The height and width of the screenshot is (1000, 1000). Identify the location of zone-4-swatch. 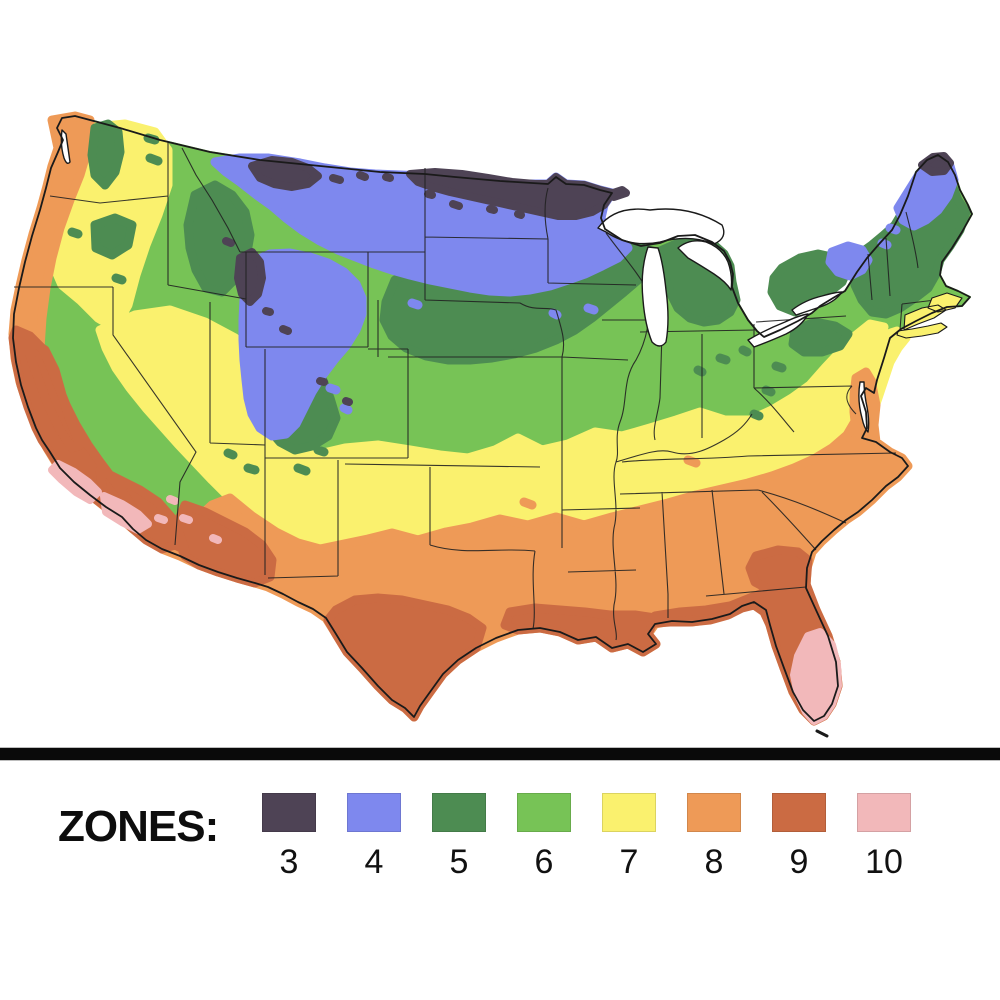
(374, 812).